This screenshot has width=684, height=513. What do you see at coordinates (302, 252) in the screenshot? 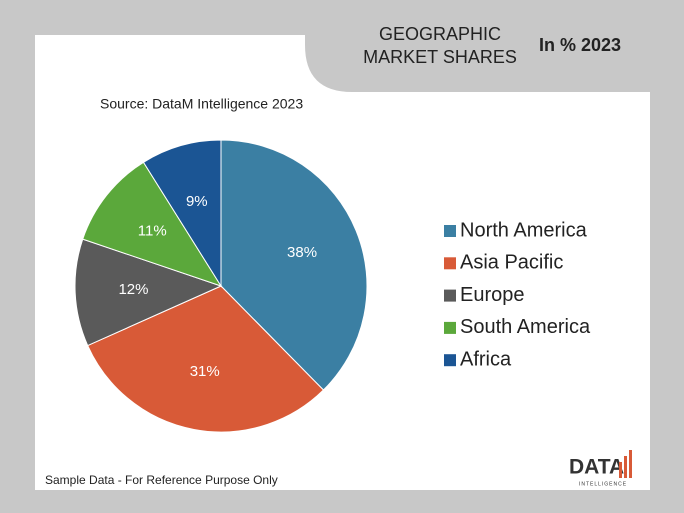
I see `data-label: 38%` at bounding box center [302, 252].